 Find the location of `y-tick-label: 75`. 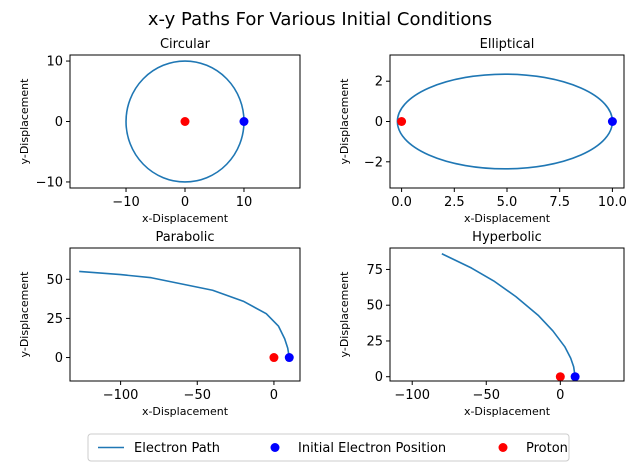

y-tick-label: 75 is located at coordinates (374, 270).